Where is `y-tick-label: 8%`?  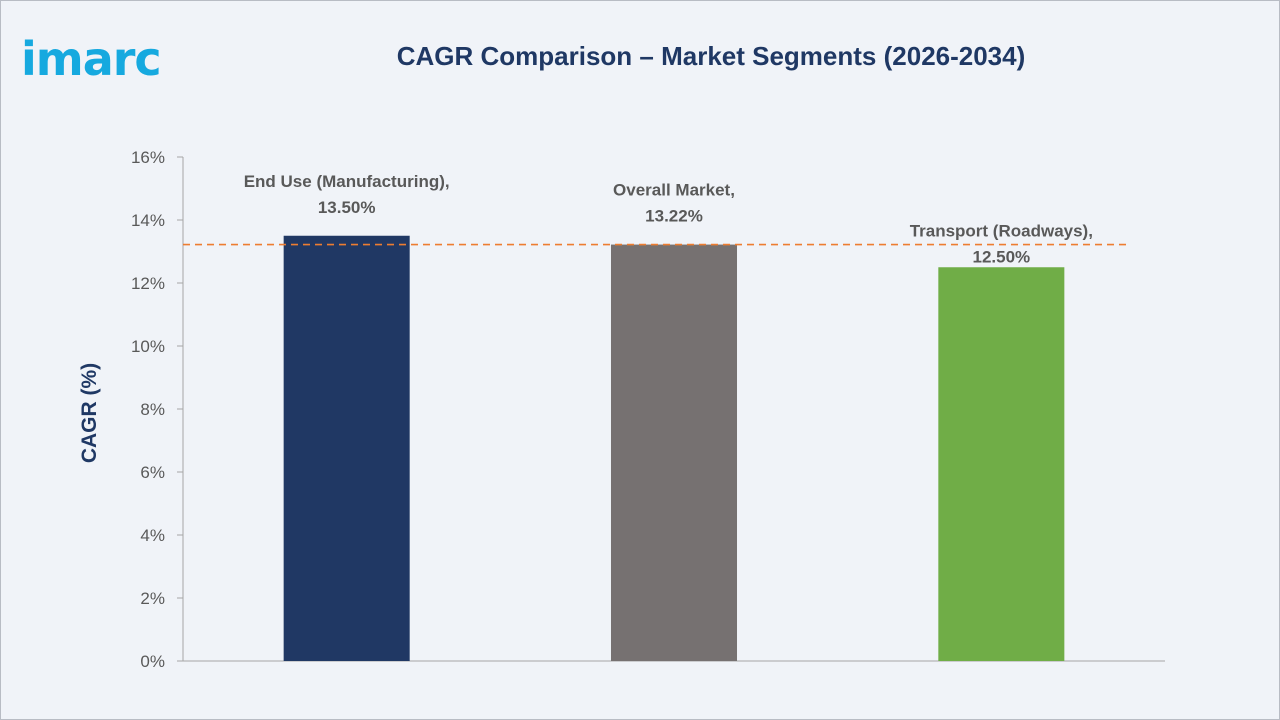 y-tick-label: 8% is located at coordinates (152, 409).